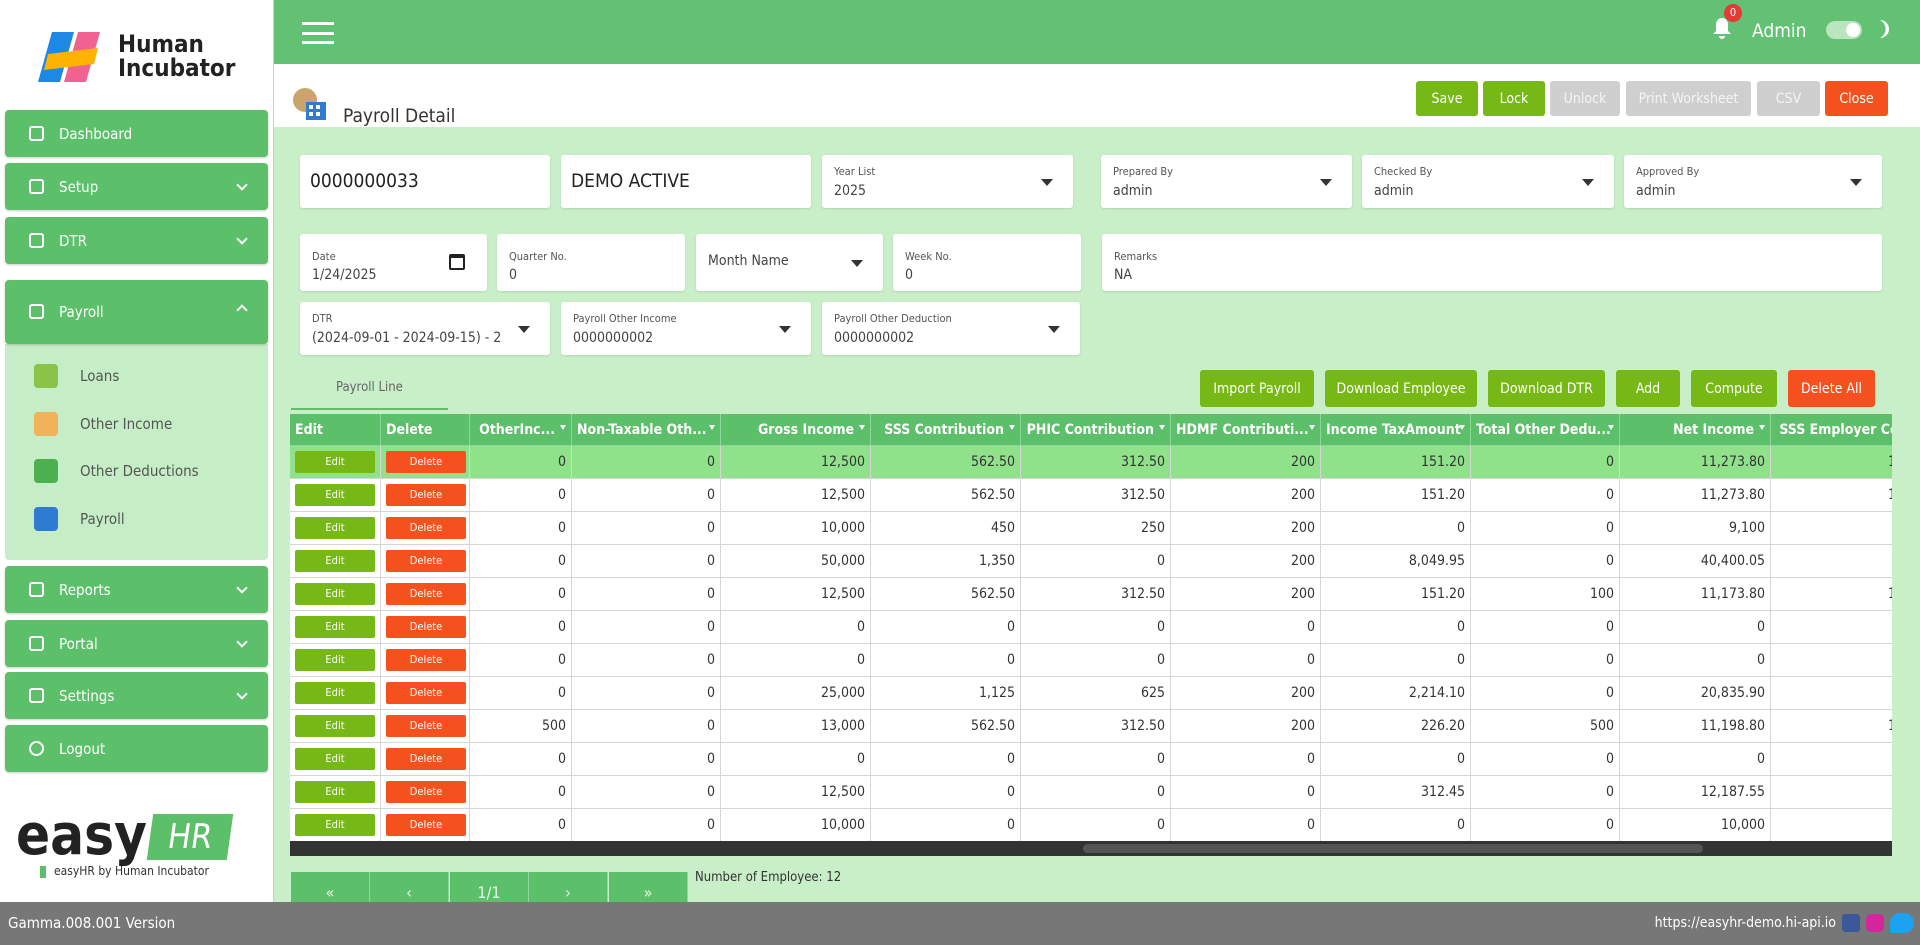 This screenshot has height=945, width=1920. Describe the element at coordinates (1745, 923) in the screenshot. I see `footer-url: https://easyhr-demo.hi-api.io` at that location.